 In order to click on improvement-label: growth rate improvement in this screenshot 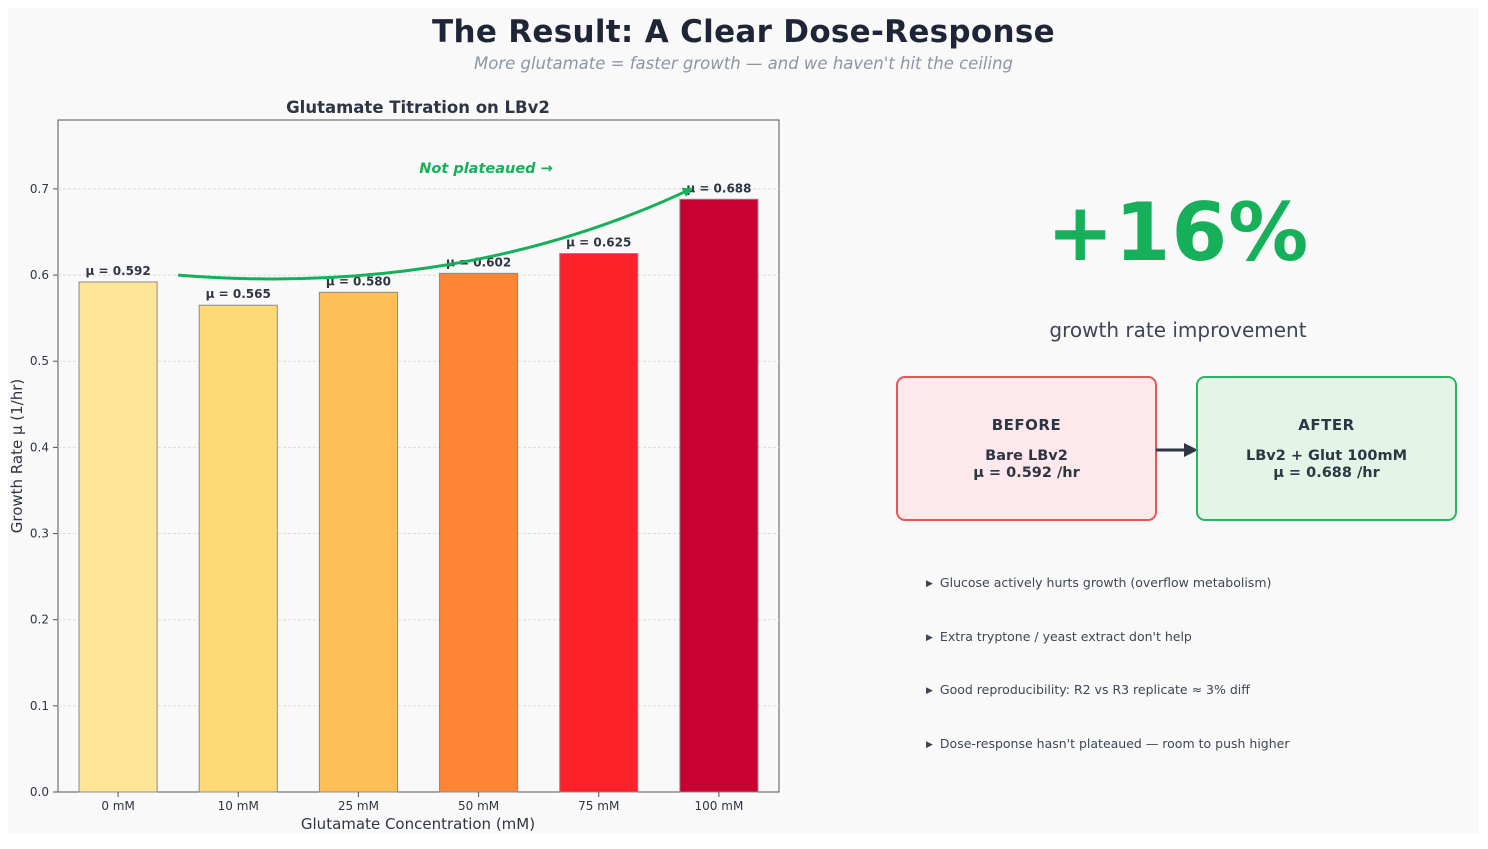, I will do `click(1178, 330)`.